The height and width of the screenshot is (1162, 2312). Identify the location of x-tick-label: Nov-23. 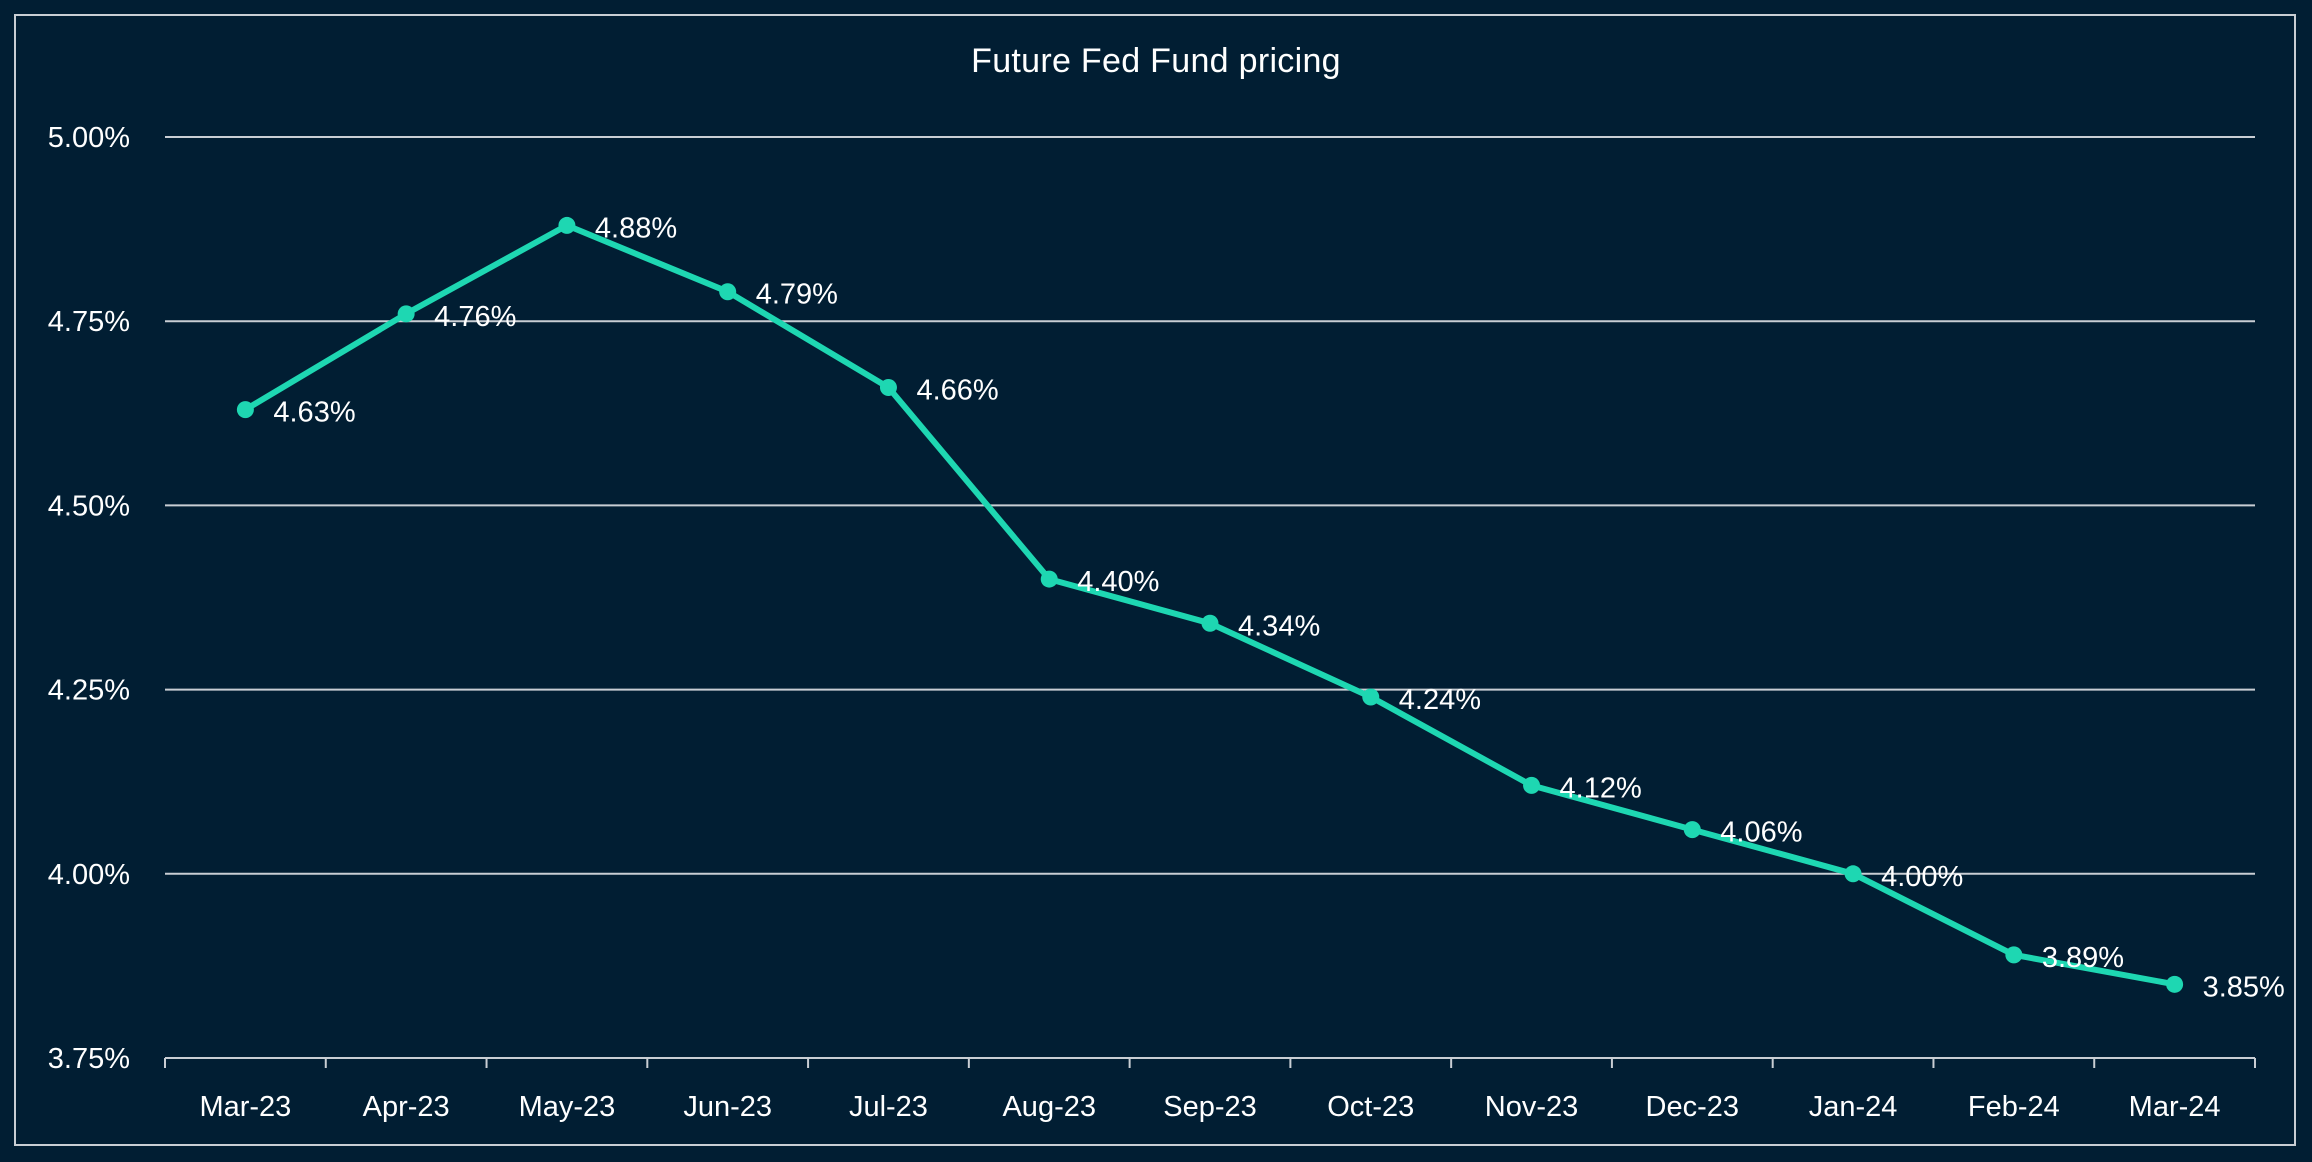
(1532, 1107).